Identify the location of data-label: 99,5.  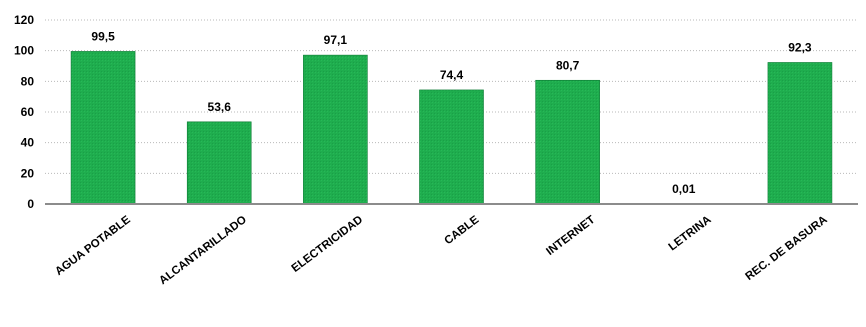
(103, 36).